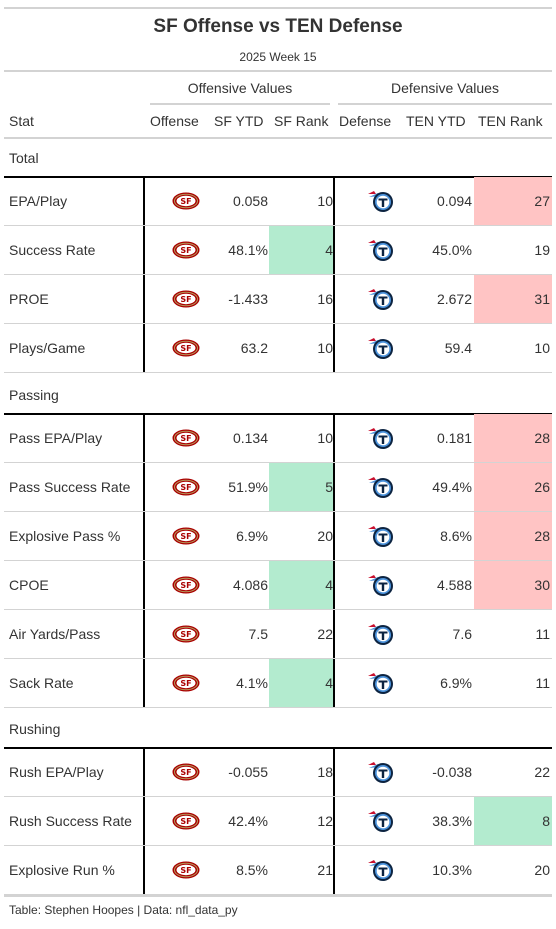 The width and height of the screenshot is (556, 929). I want to click on ten-ytd-value: 49.4%, so click(452, 487).